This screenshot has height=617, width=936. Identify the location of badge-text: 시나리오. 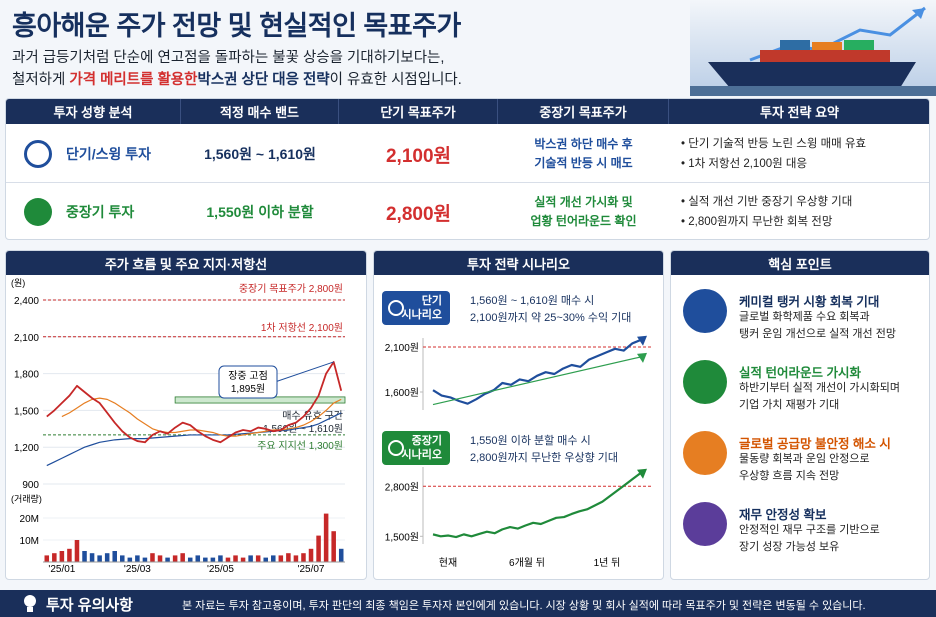
(421, 315).